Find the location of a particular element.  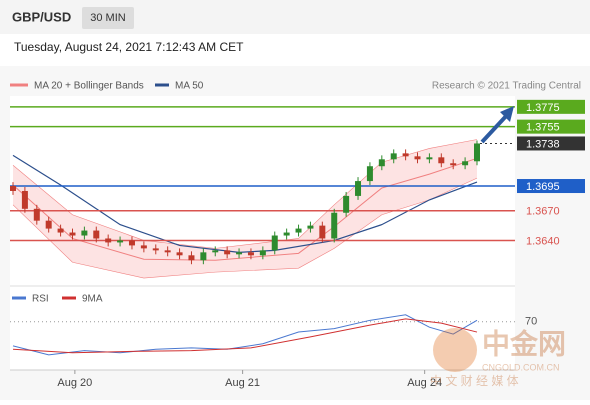

watermark-logo: 中金网 is located at coordinates (524, 343).